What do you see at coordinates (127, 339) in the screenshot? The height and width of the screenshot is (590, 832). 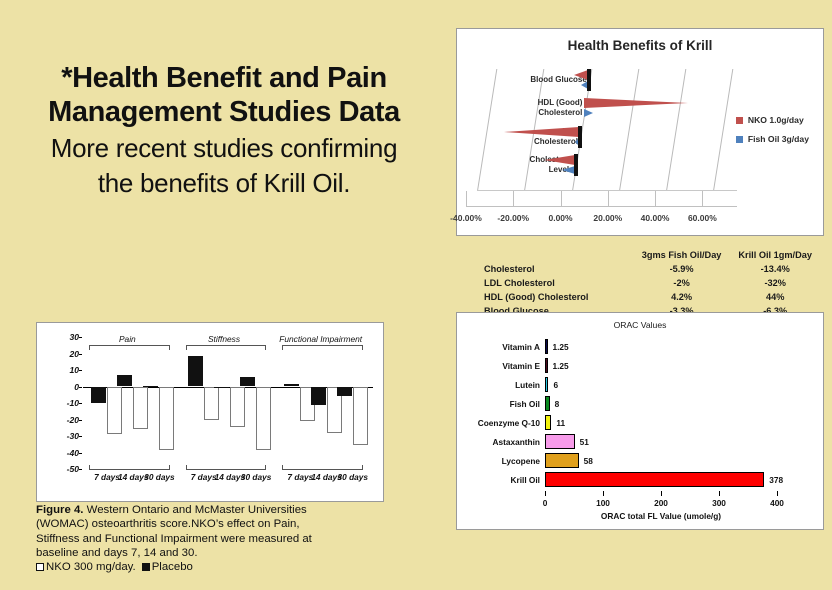 I see `womac-group-label: Pain` at bounding box center [127, 339].